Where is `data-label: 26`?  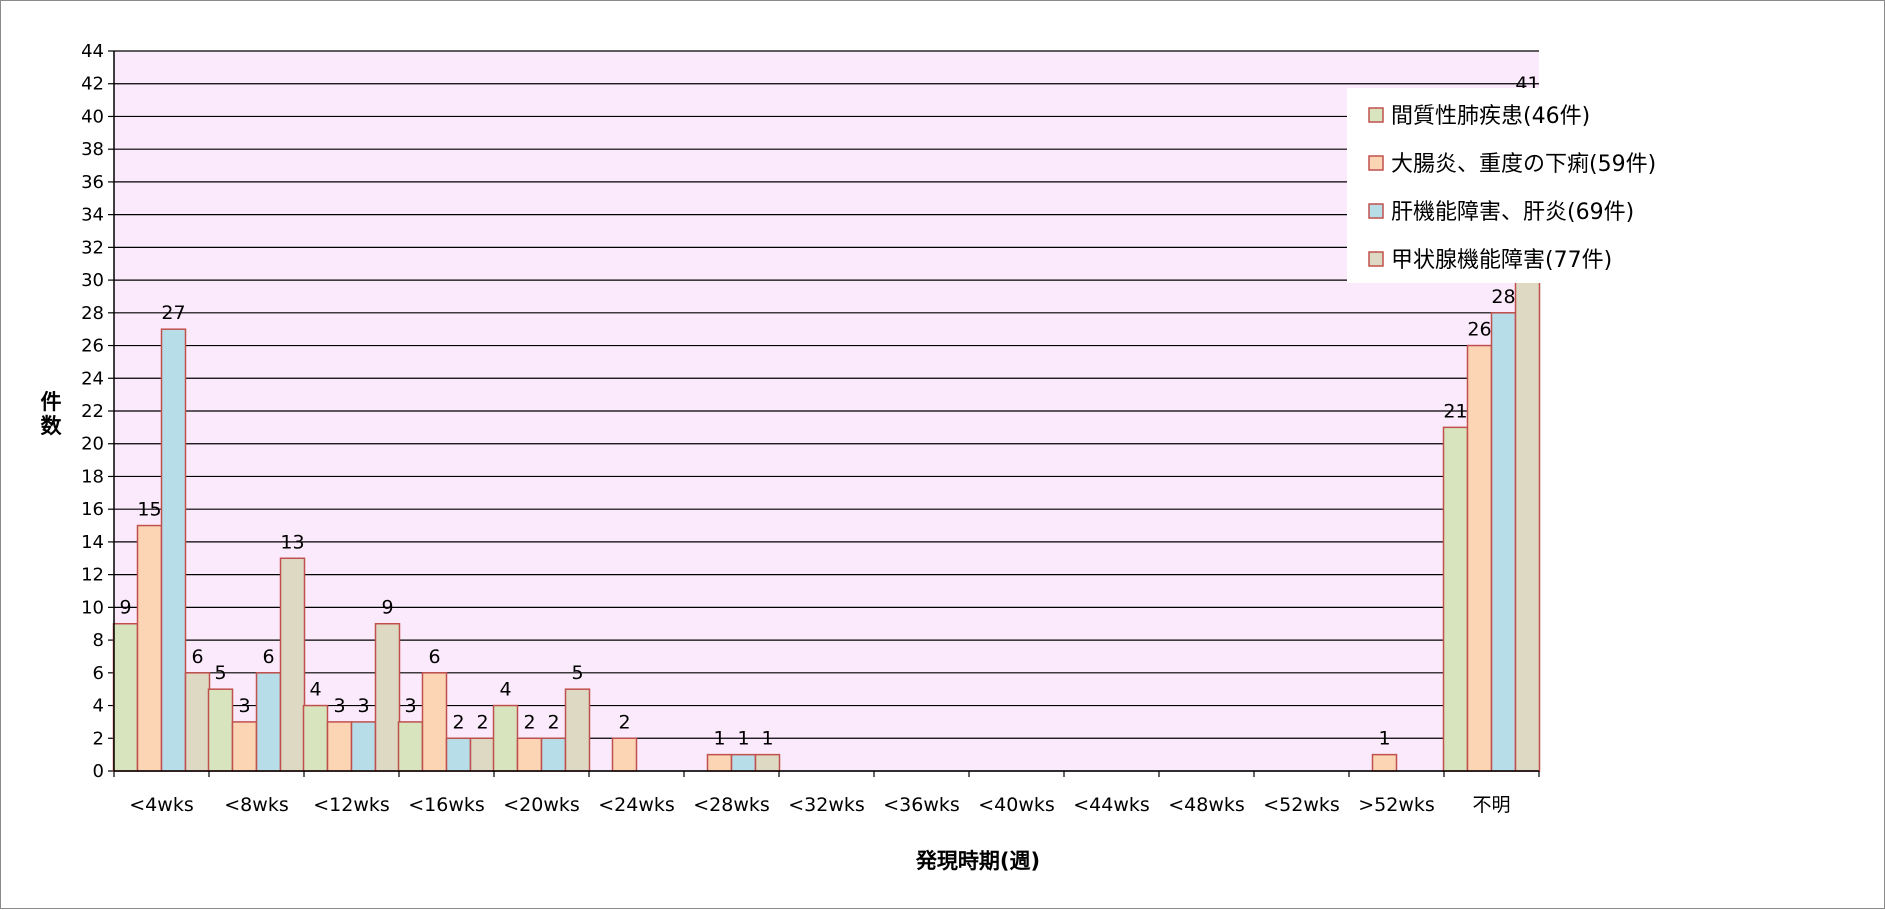
data-label: 26 is located at coordinates (1479, 330).